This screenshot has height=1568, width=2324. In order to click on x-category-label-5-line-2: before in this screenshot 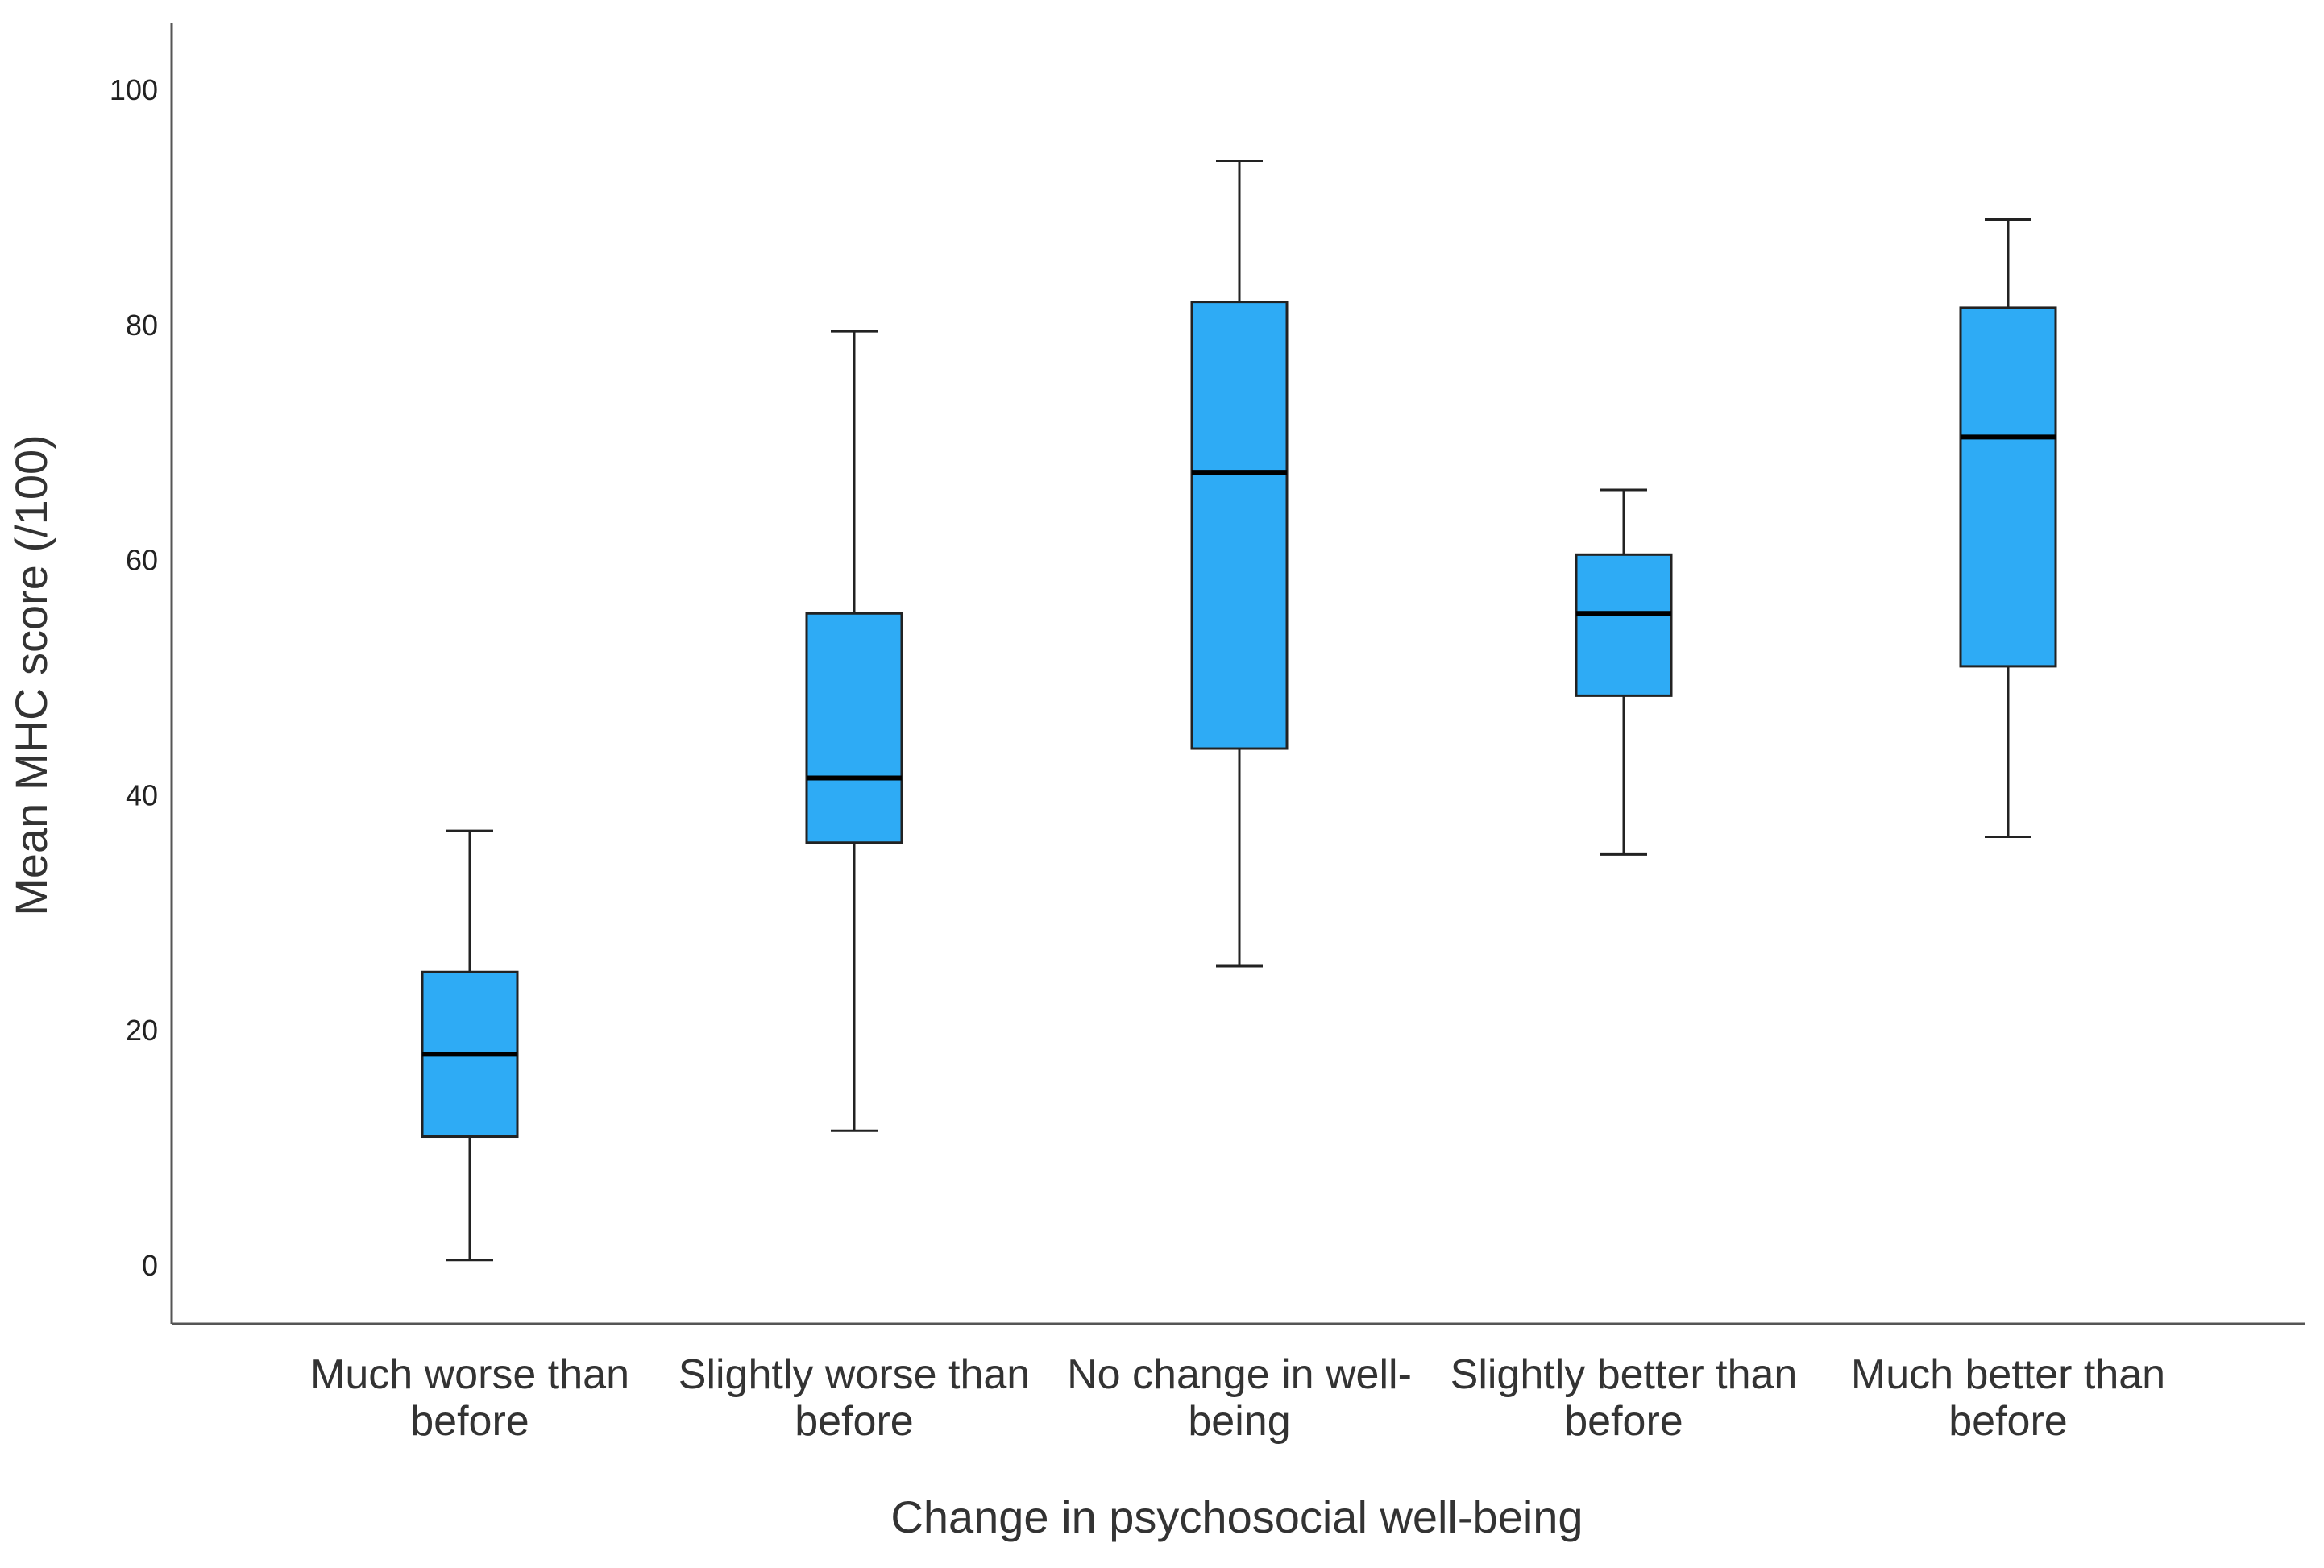, I will do `click(2008, 1421)`.